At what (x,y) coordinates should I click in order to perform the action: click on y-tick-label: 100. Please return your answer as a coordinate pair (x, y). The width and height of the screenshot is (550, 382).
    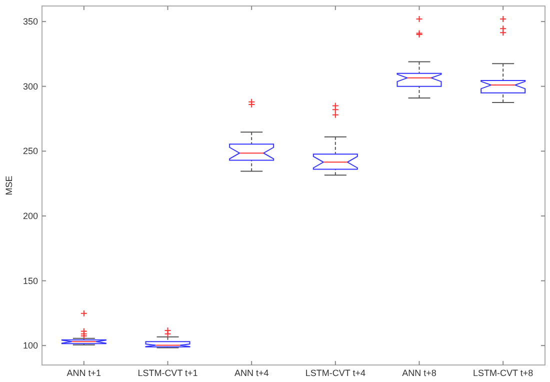
    Looking at the image, I should click on (30, 345).